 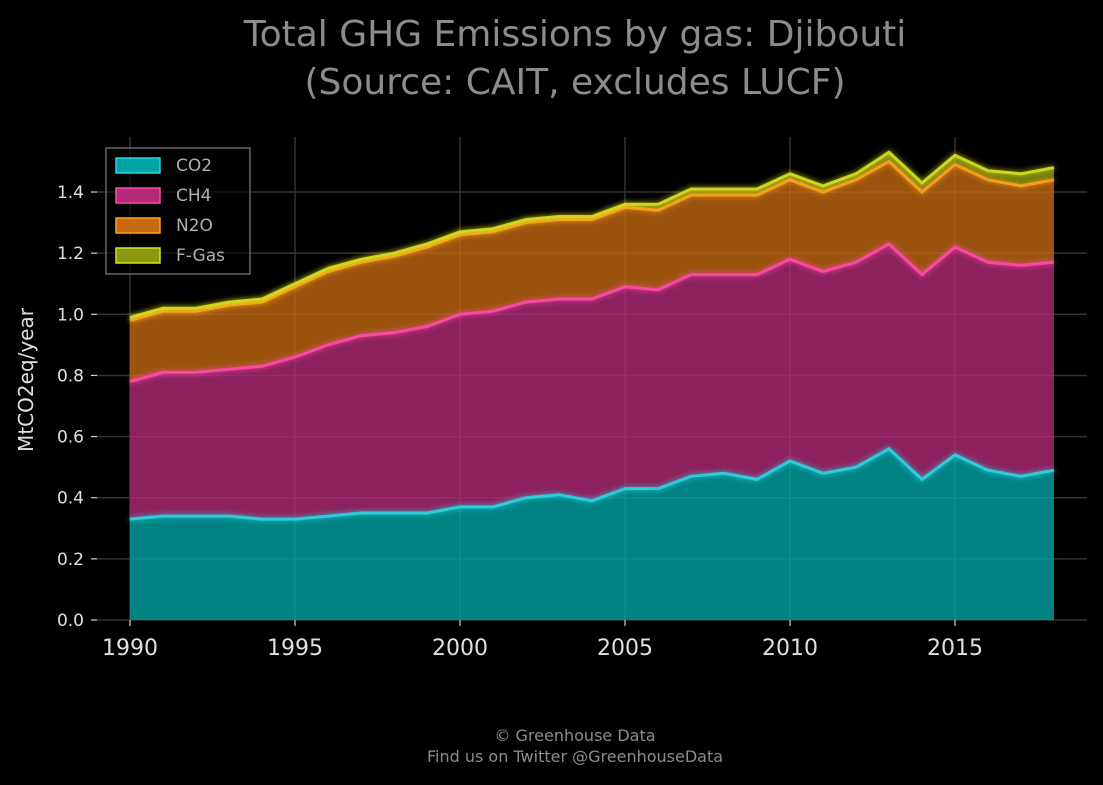 What do you see at coordinates (592, 483) in the screenshot?
I see `line-co2` at bounding box center [592, 483].